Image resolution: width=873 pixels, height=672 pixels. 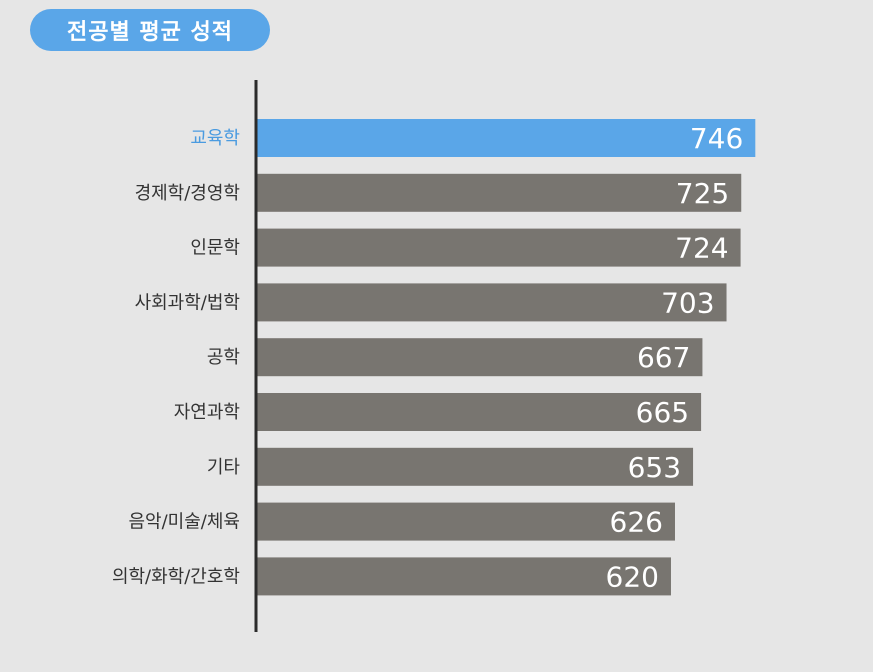 What do you see at coordinates (701, 248) in the screenshot?
I see `bar-value-label: 724` at bounding box center [701, 248].